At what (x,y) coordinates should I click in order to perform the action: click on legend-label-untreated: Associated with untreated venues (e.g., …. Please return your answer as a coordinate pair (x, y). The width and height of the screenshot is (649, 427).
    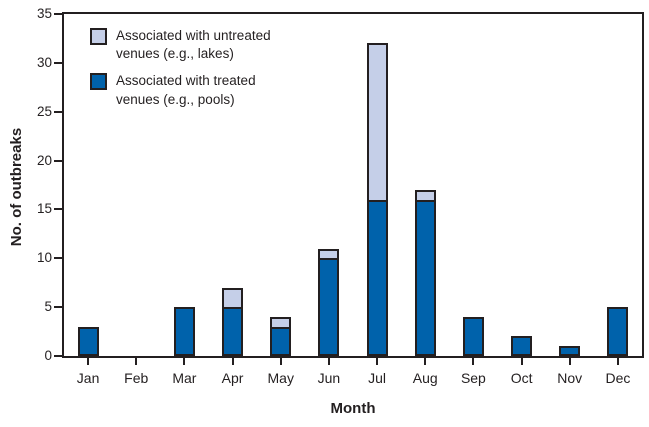
    Looking at the image, I should click on (193, 45).